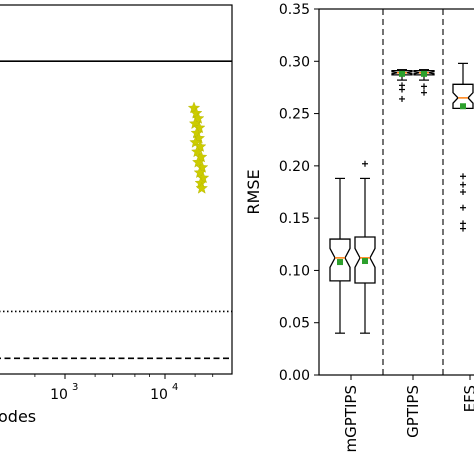  What do you see at coordinates (294, 271) in the screenshot?
I see `y-tick-label: 0.10` at bounding box center [294, 271].